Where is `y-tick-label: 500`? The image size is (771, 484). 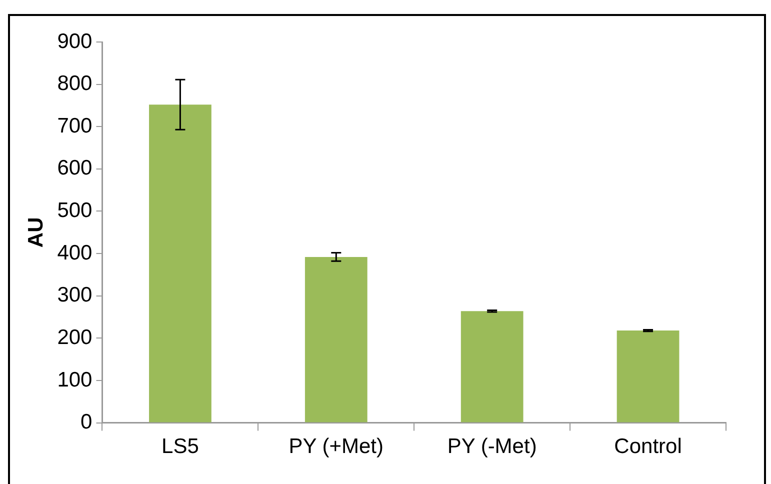 y-tick-label: 500 is located at coordinates (74, 210).